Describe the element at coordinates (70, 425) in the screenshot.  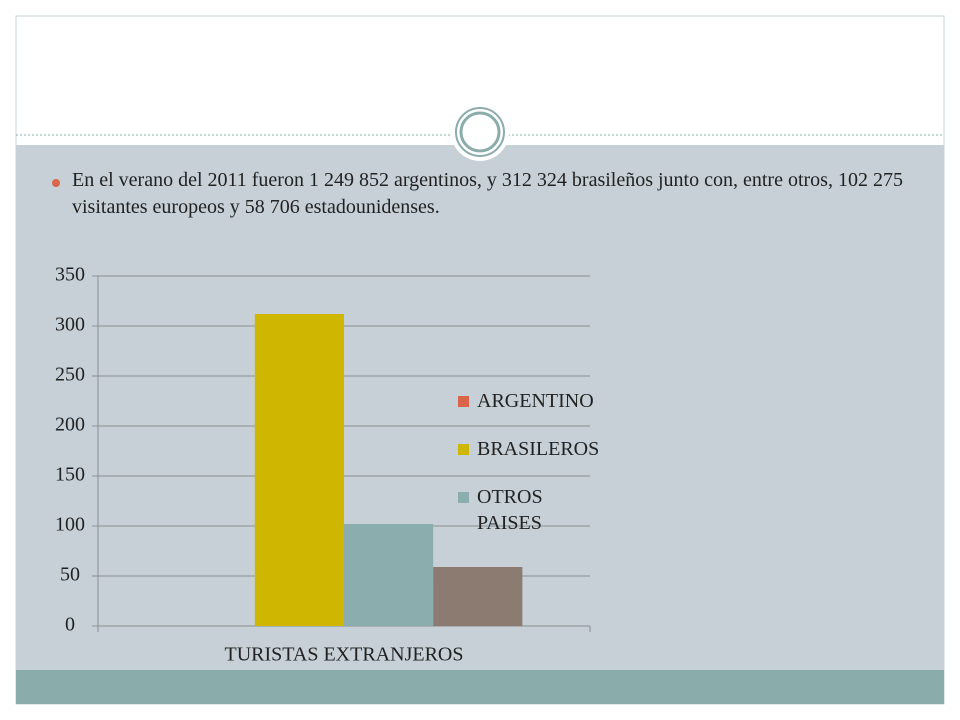
I see `y-tick-label: 200` at that location.